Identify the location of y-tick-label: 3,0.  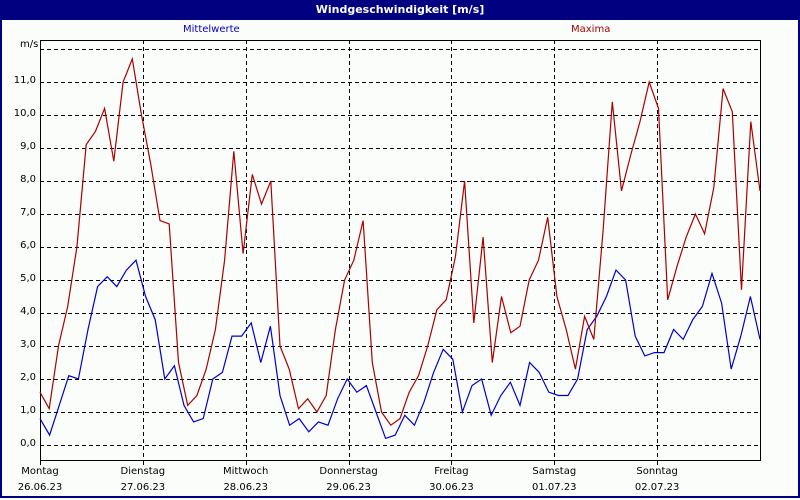
(28, 344).